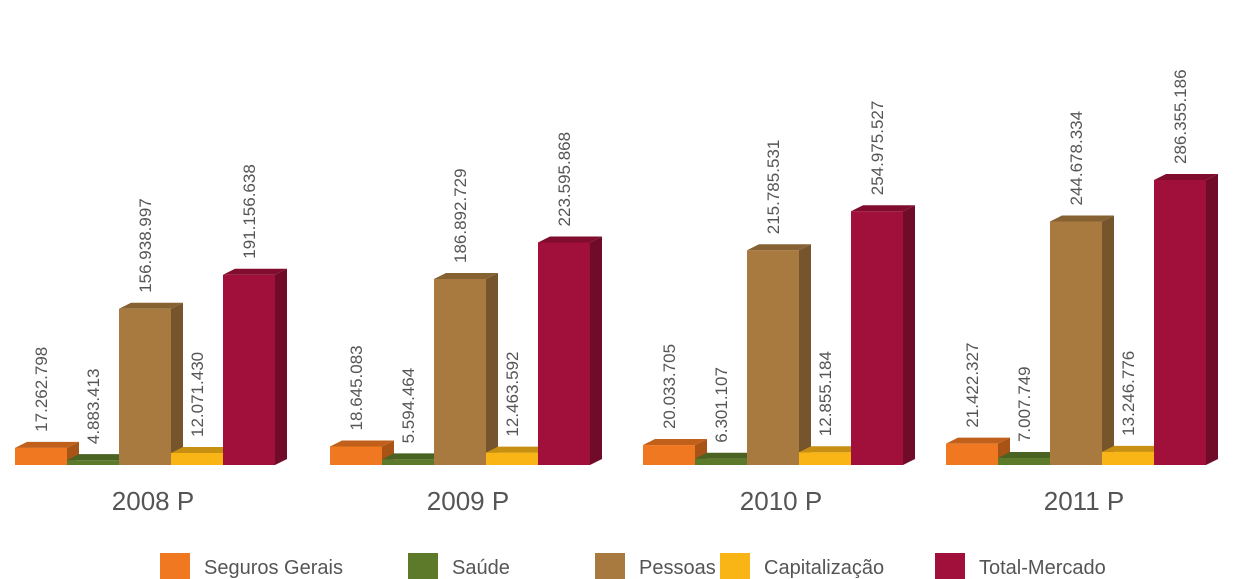  Describe the element at coordinates (1024, 404) in the screenshot. I see `value-label: 7.007.749` at that location.